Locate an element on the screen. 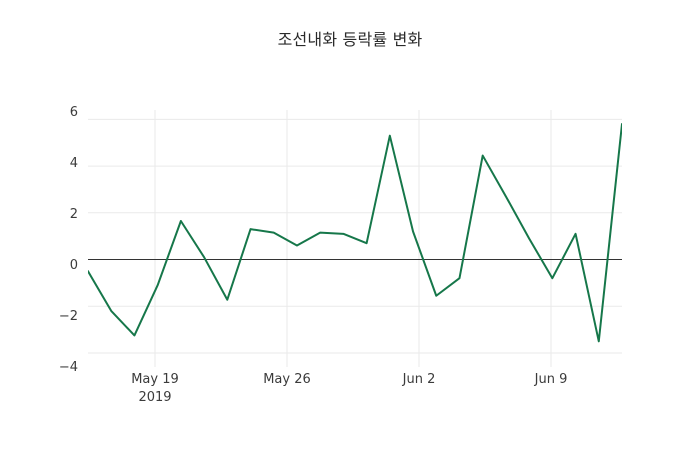 The width and height of the screenshot is (700, 450). chart-title: 조선내화 등락률 변화 is located at coordinates (350, 39).